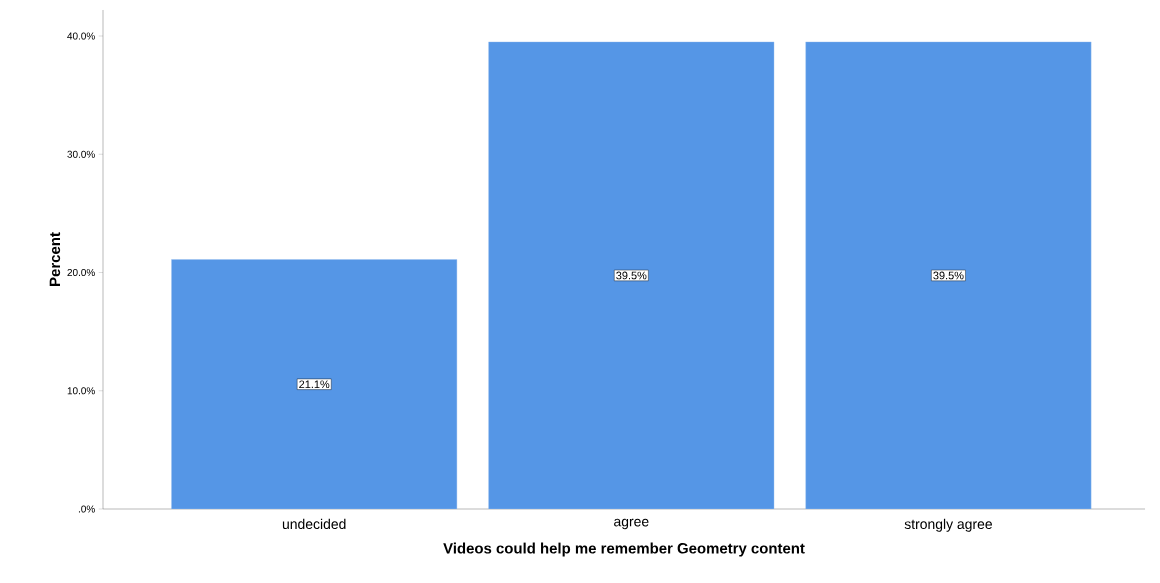  Describe the element at coordinates (631, 524) in the screenshot. I see `x-tick-label: agree` at that location.